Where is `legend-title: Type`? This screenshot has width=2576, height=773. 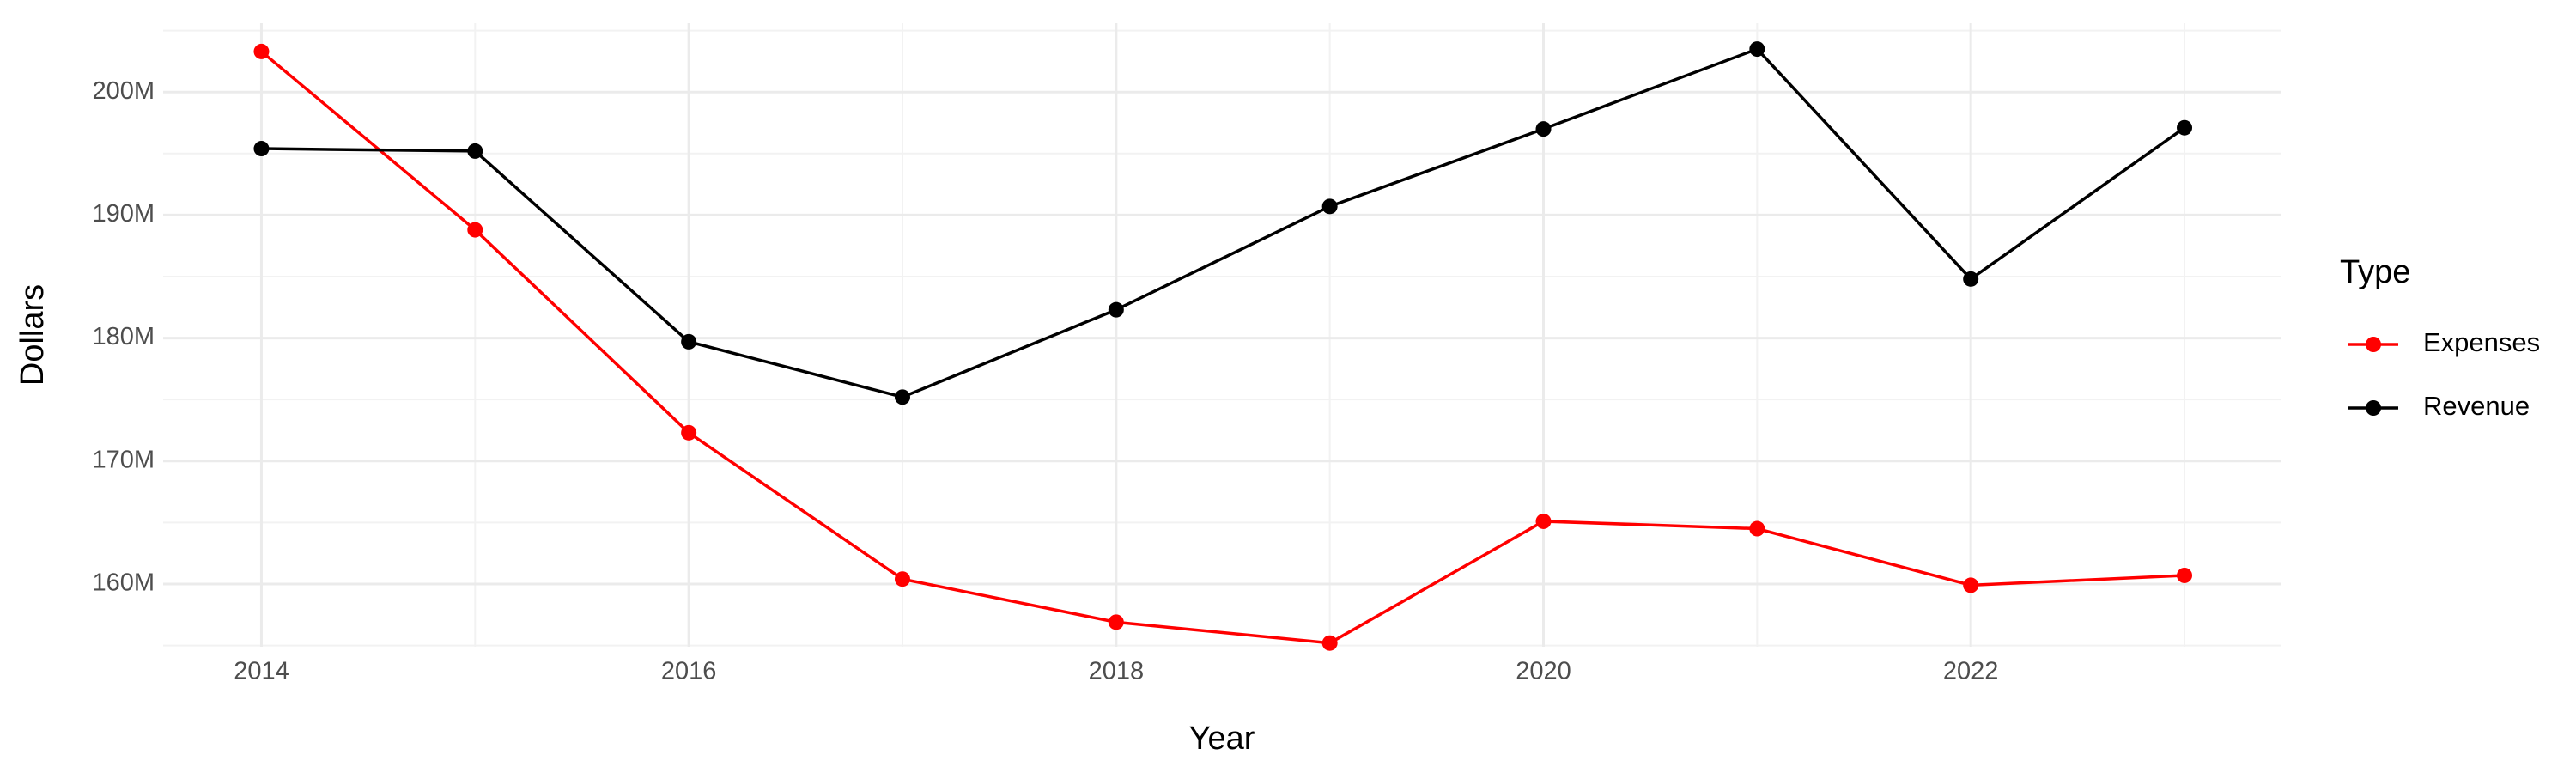 legend-title: Type is located at coordinates (2375, 272).